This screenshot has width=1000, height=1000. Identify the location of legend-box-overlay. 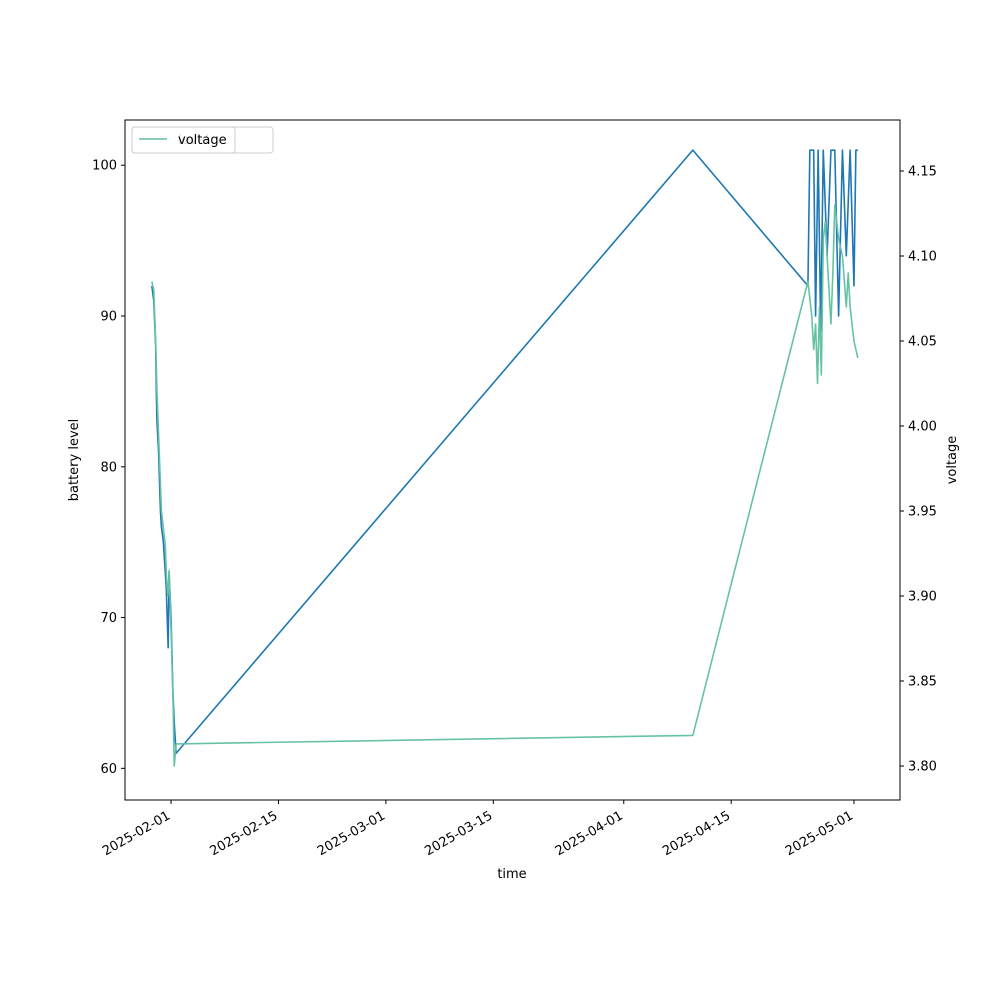
(183, 140).